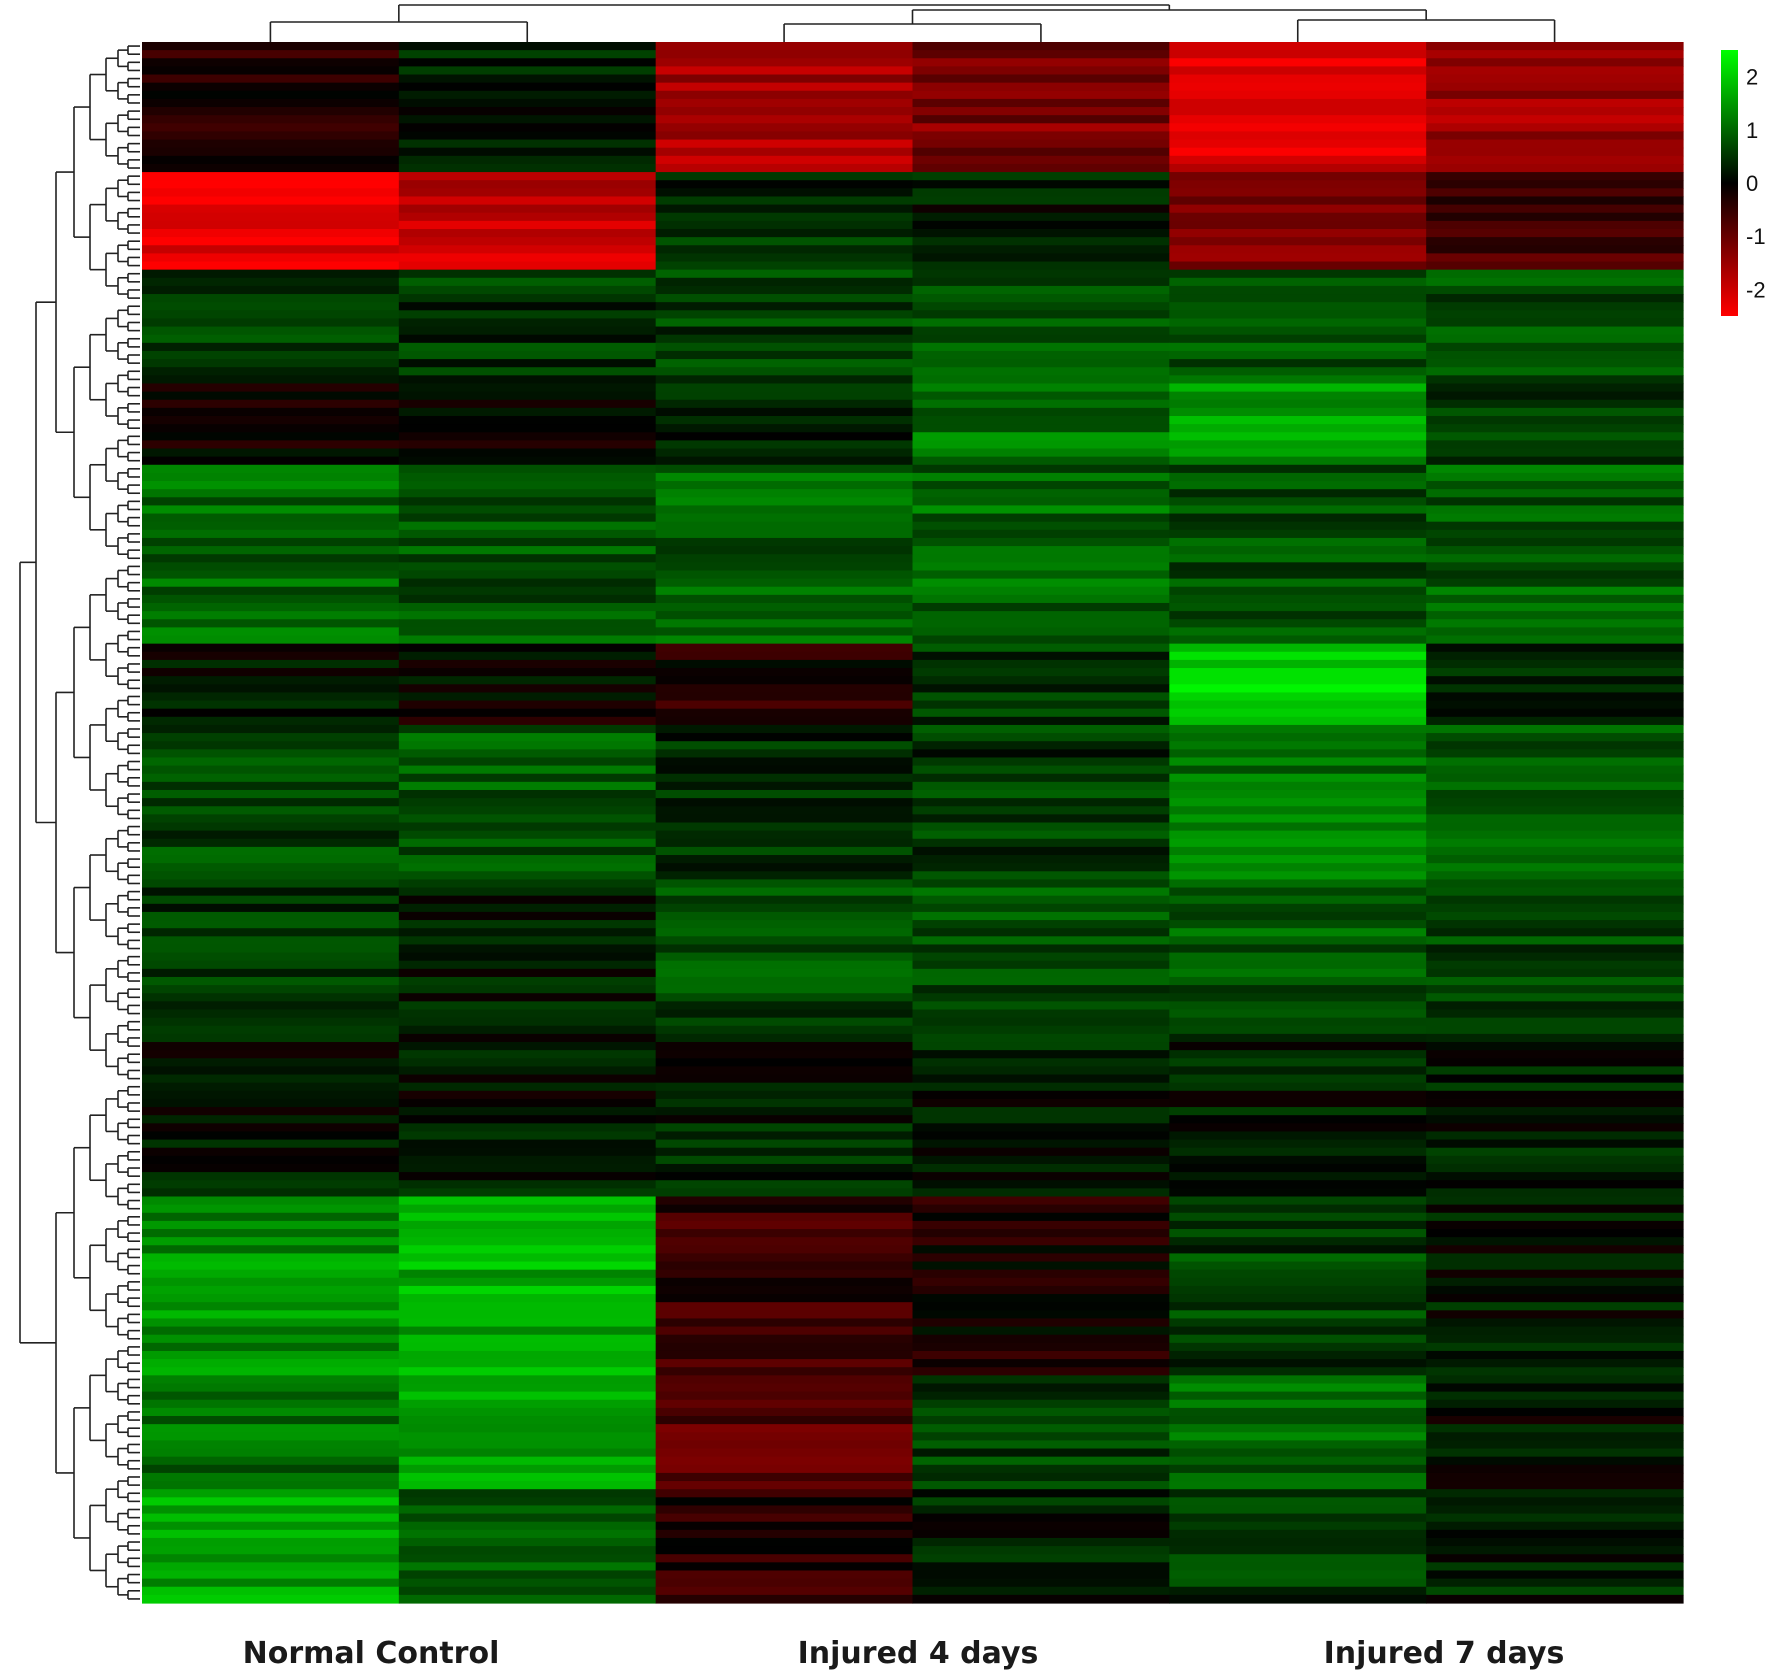 Image resolution: width=1772 pixels, height=1675 pixels. What do you see at coordinates (912, 23) in the screenshot?
I see `column-dendrogram` at bounding box center [912, 23].